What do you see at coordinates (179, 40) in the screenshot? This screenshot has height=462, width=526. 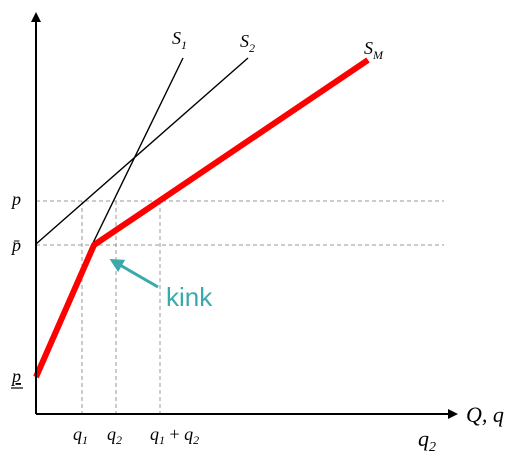 I see `label-s1: S1` at bounding box center [179, 40].